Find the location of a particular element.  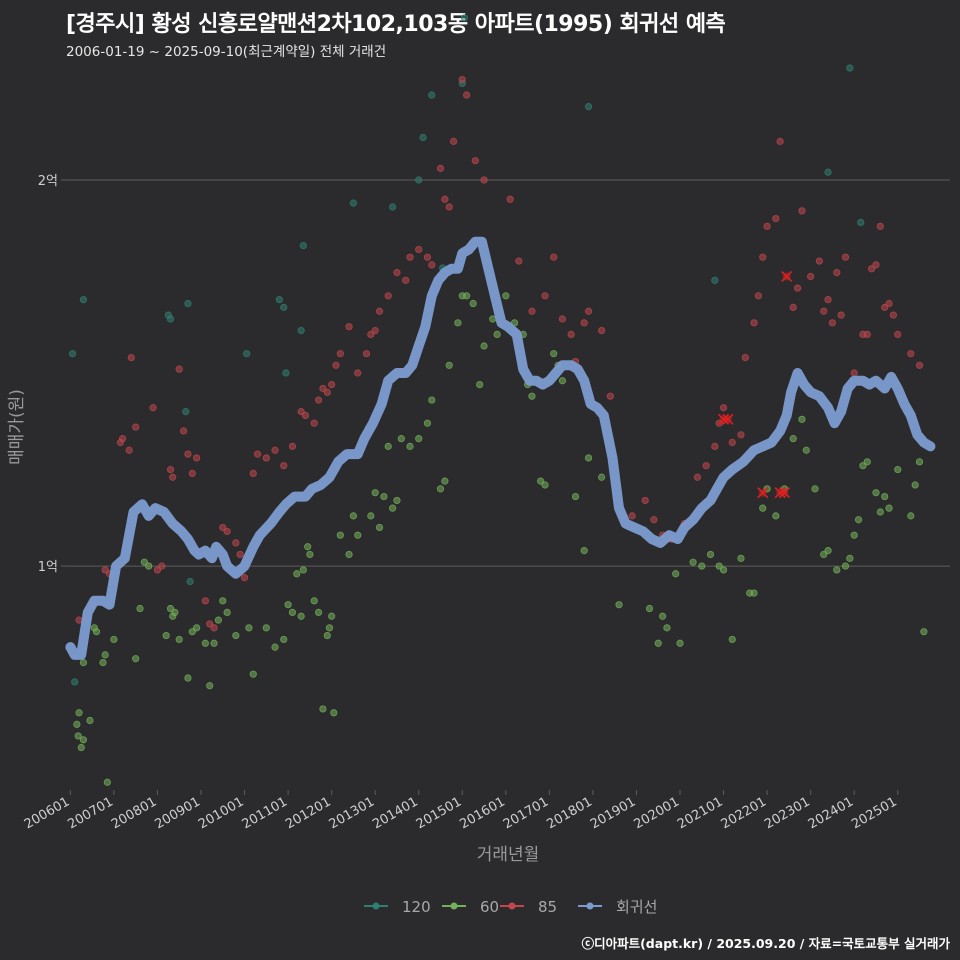

legend-label: 85 is located at coordinates (547, 907).